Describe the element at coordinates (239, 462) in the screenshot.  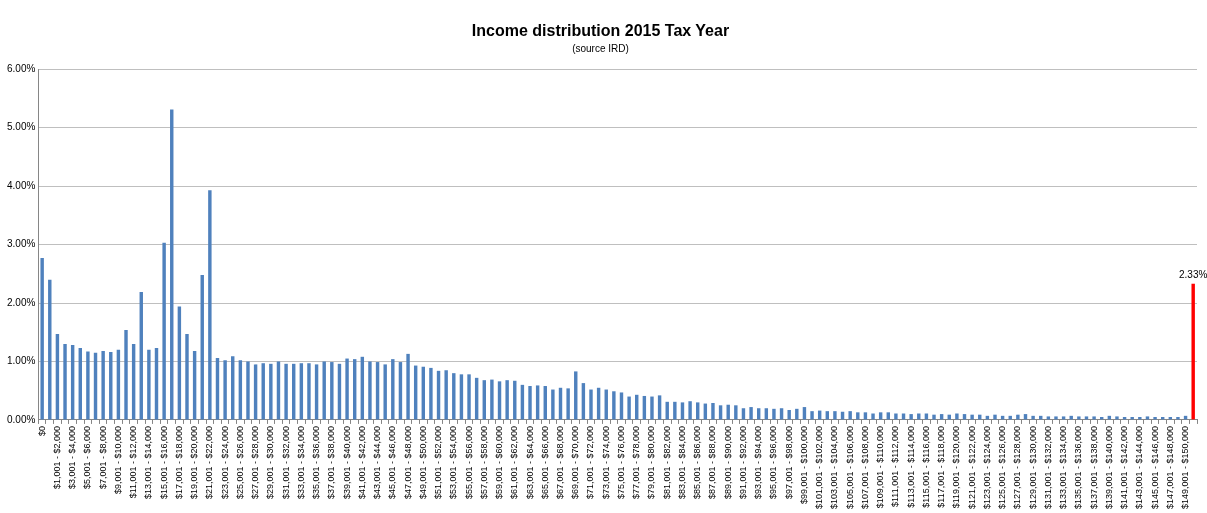
I see `x-tick-label: $25,001 - $26,000` at that location.